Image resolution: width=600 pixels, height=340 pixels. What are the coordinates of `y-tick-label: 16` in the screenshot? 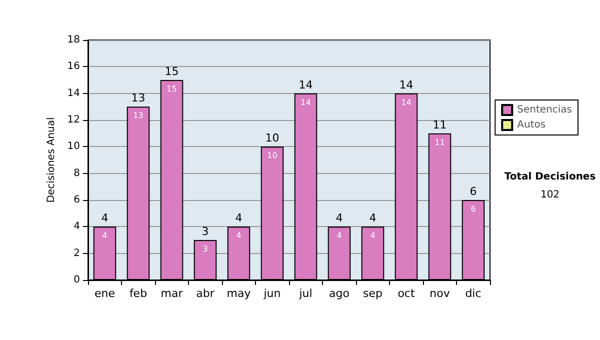 It's located at (73, 66).